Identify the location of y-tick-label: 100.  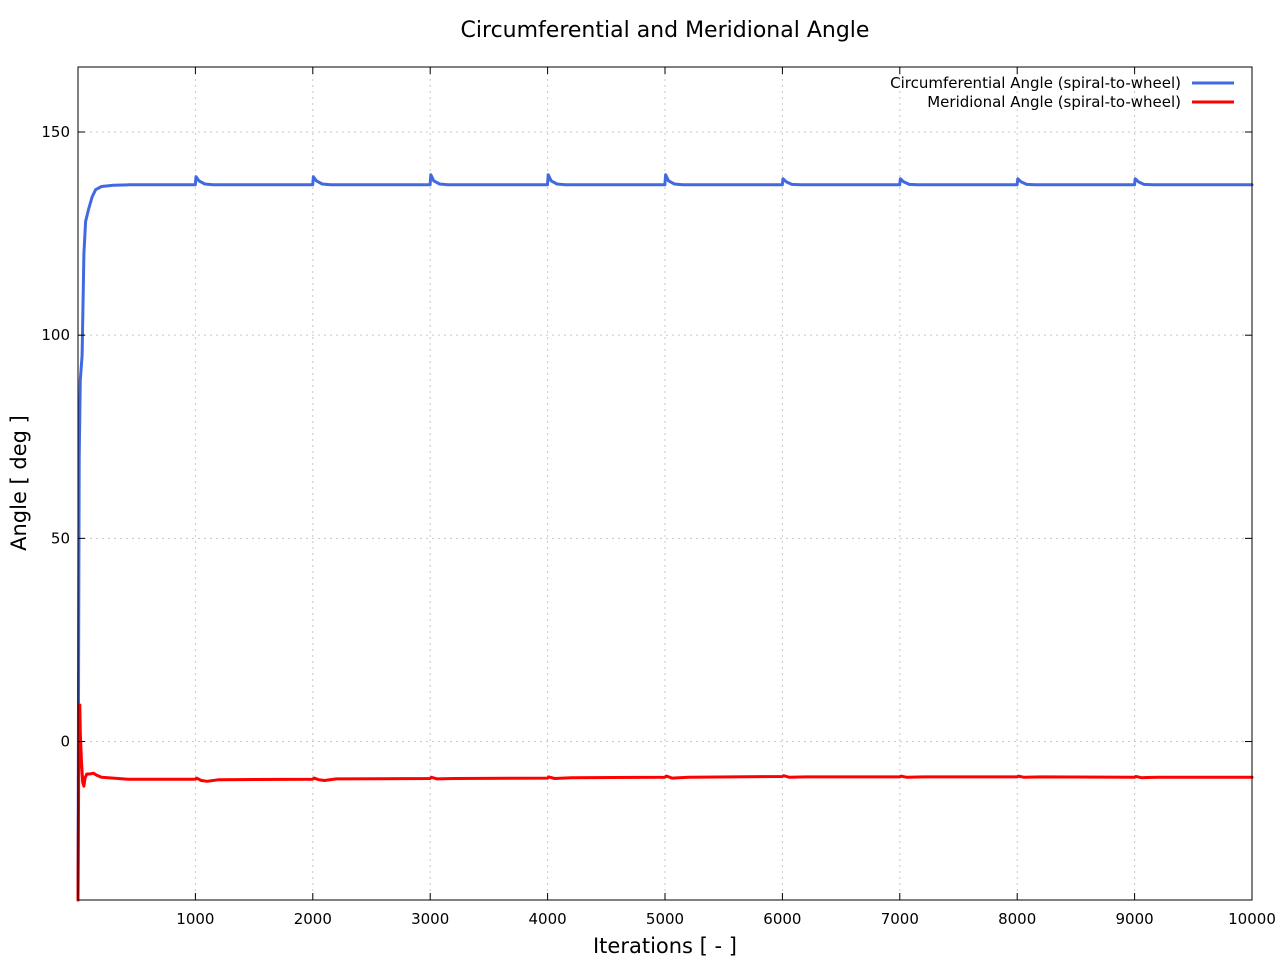
(55, 335).